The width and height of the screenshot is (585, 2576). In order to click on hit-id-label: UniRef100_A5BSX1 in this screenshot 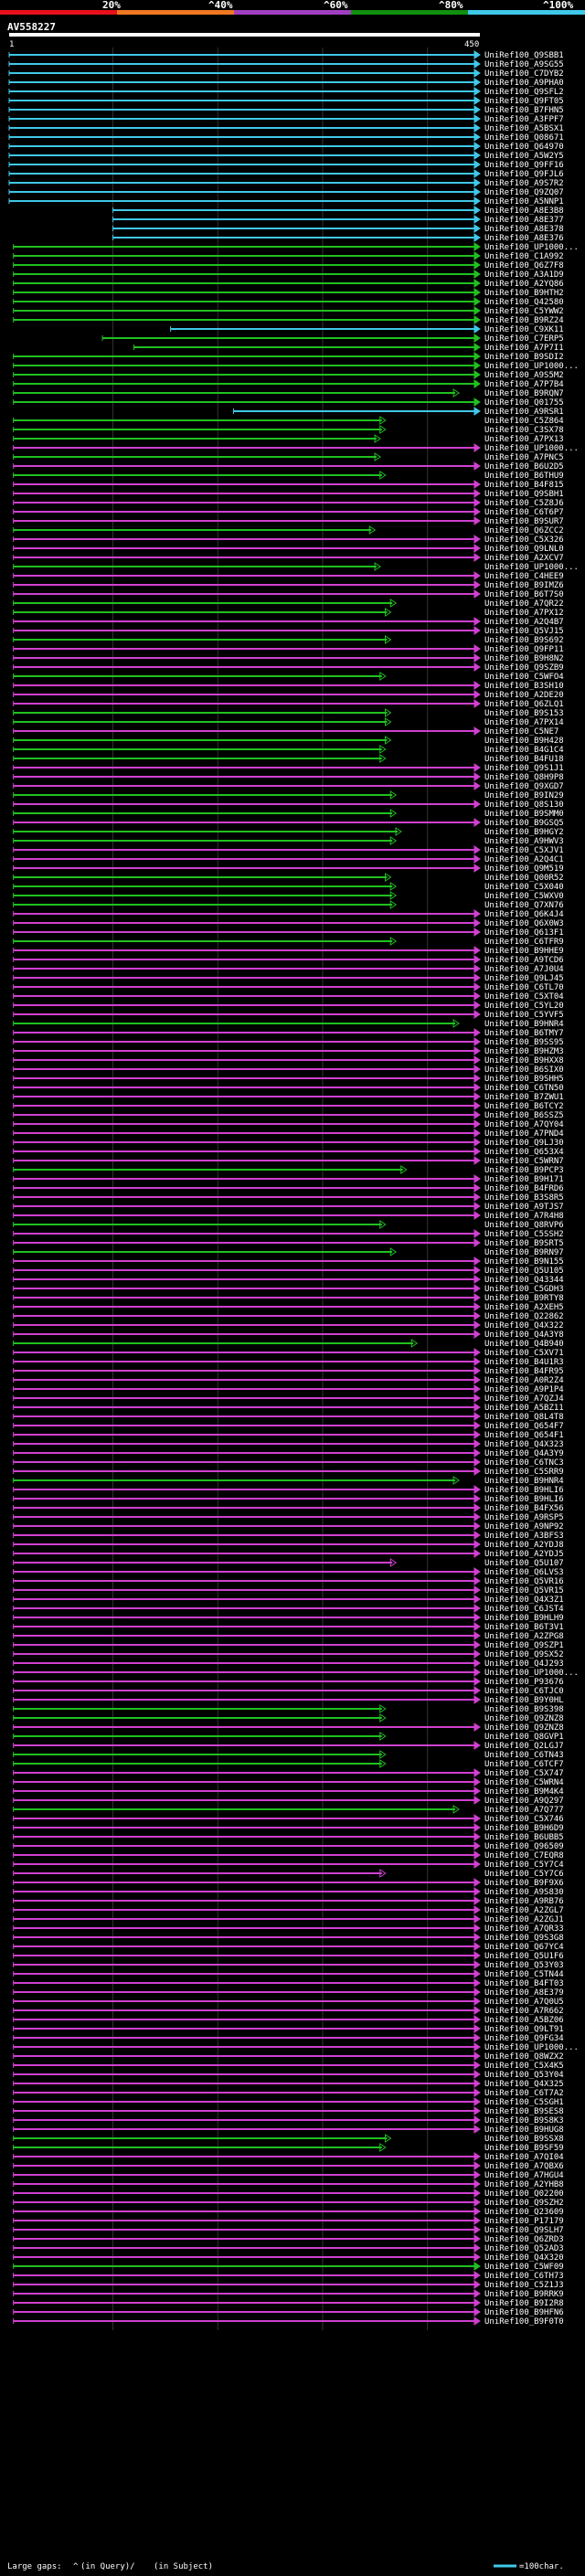, I will do `click(524, 128)`.